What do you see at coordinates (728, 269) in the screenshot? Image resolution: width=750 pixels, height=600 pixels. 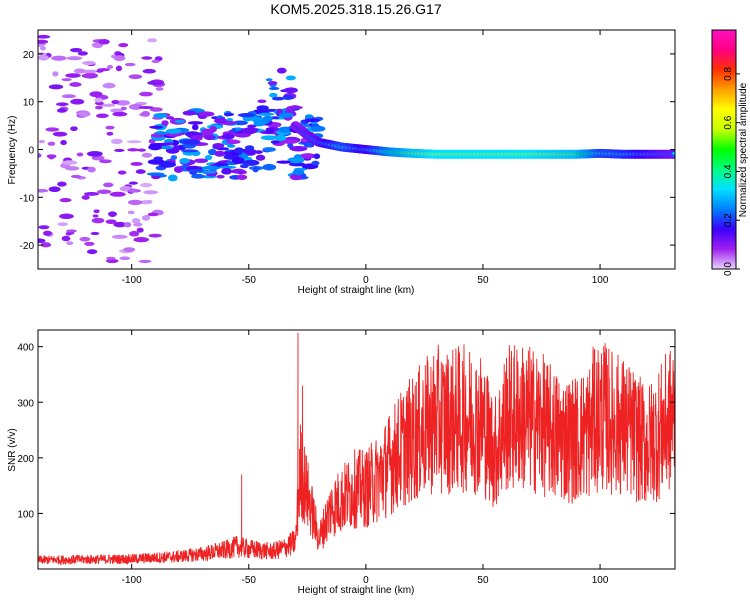 I see `colorbar-tick-label: 0.0` at bounding box center [728, 269].